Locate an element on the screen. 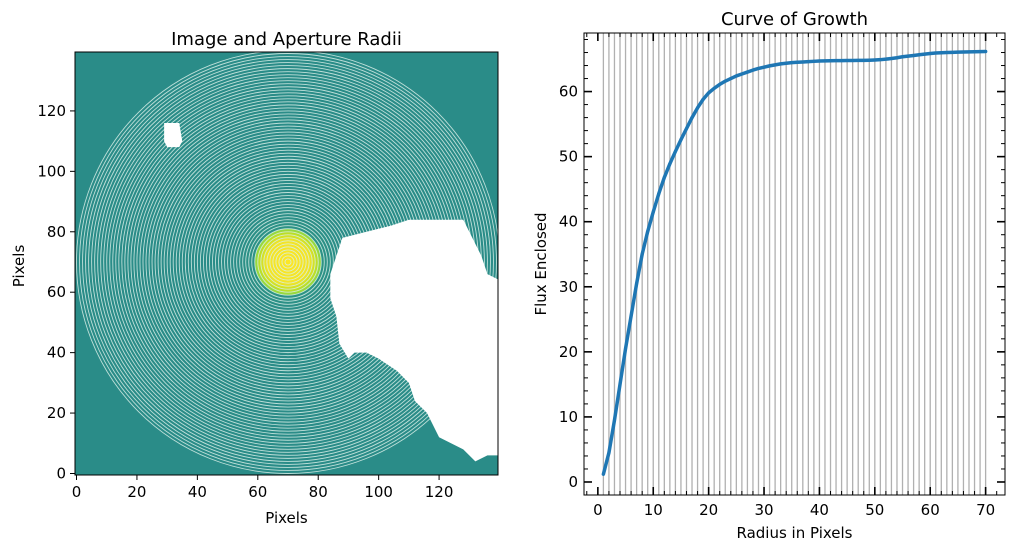 The width and height of the screenshot is (1015, 551). aperture-ring is located at coordinates (288, 262).